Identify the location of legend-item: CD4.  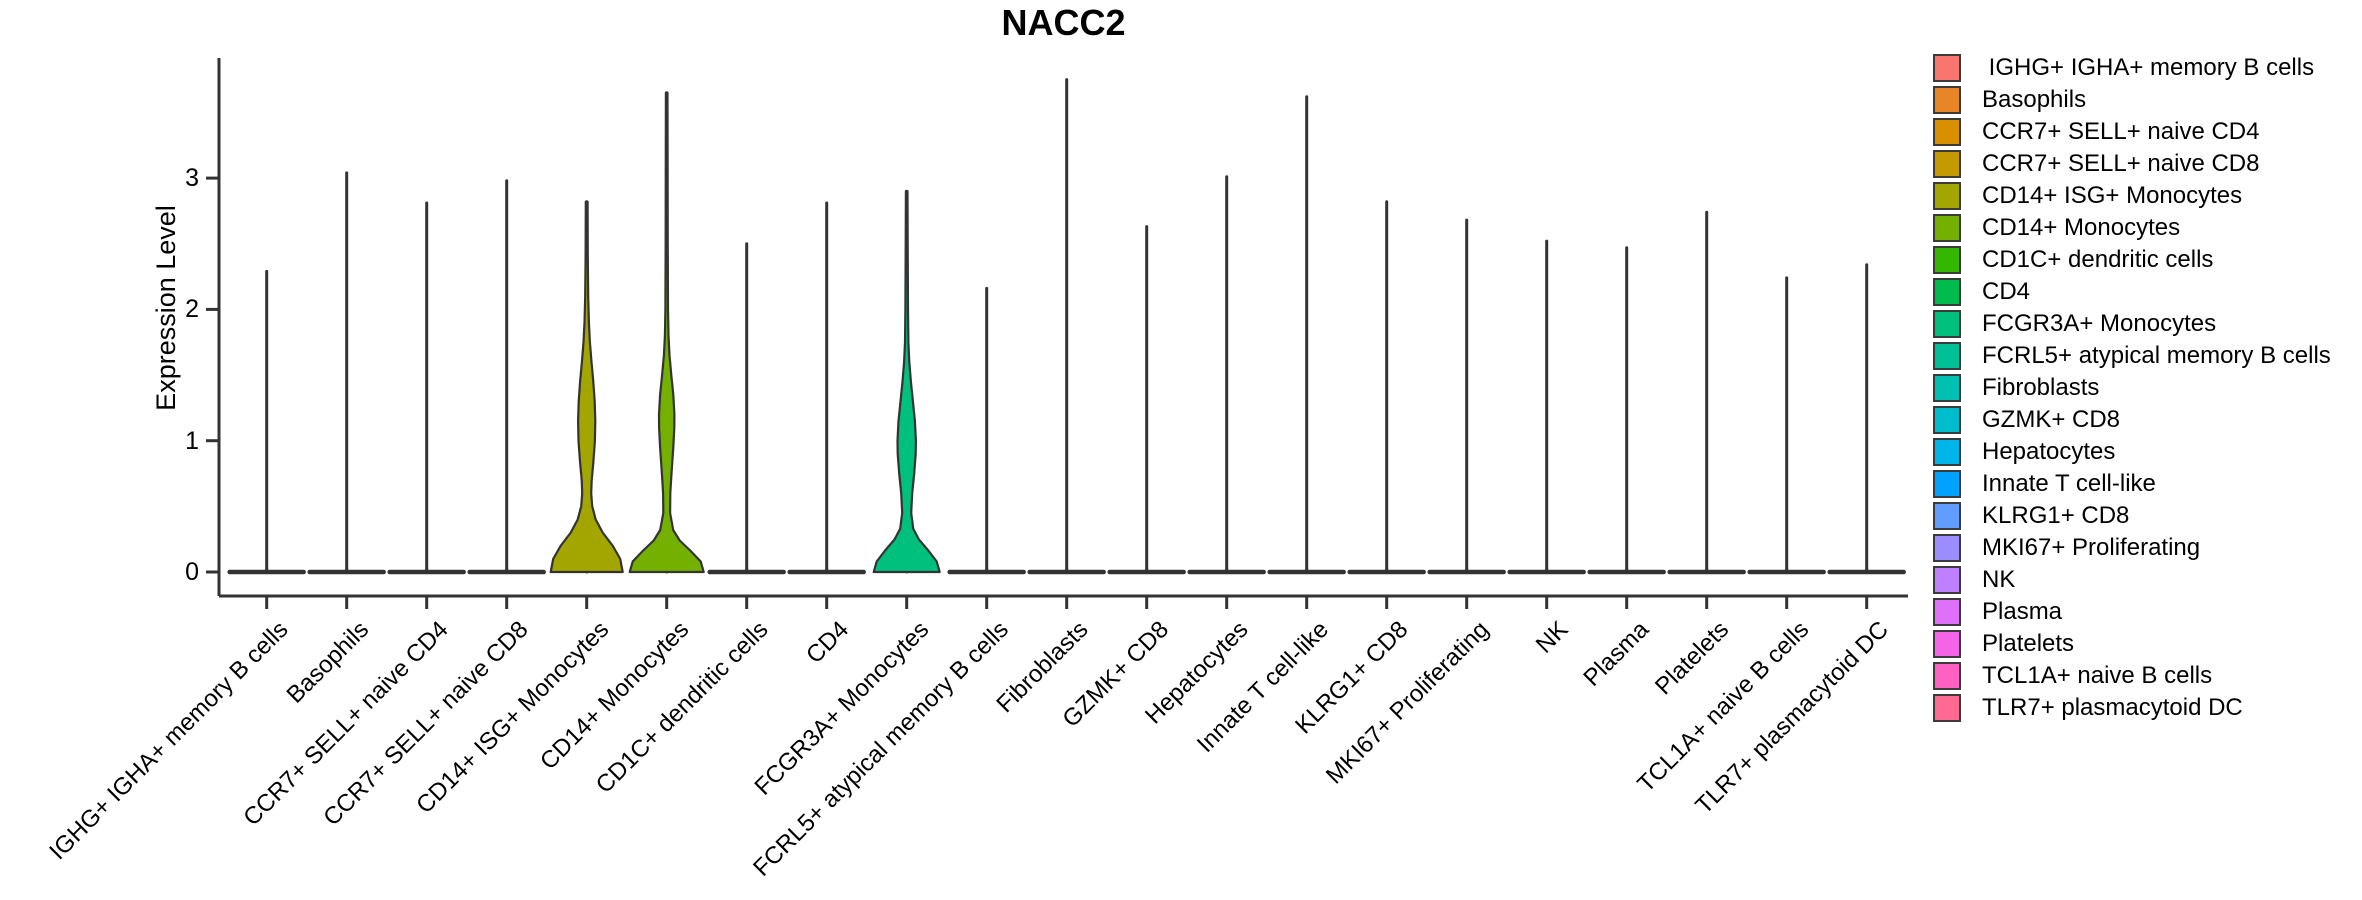
(2132, 292).